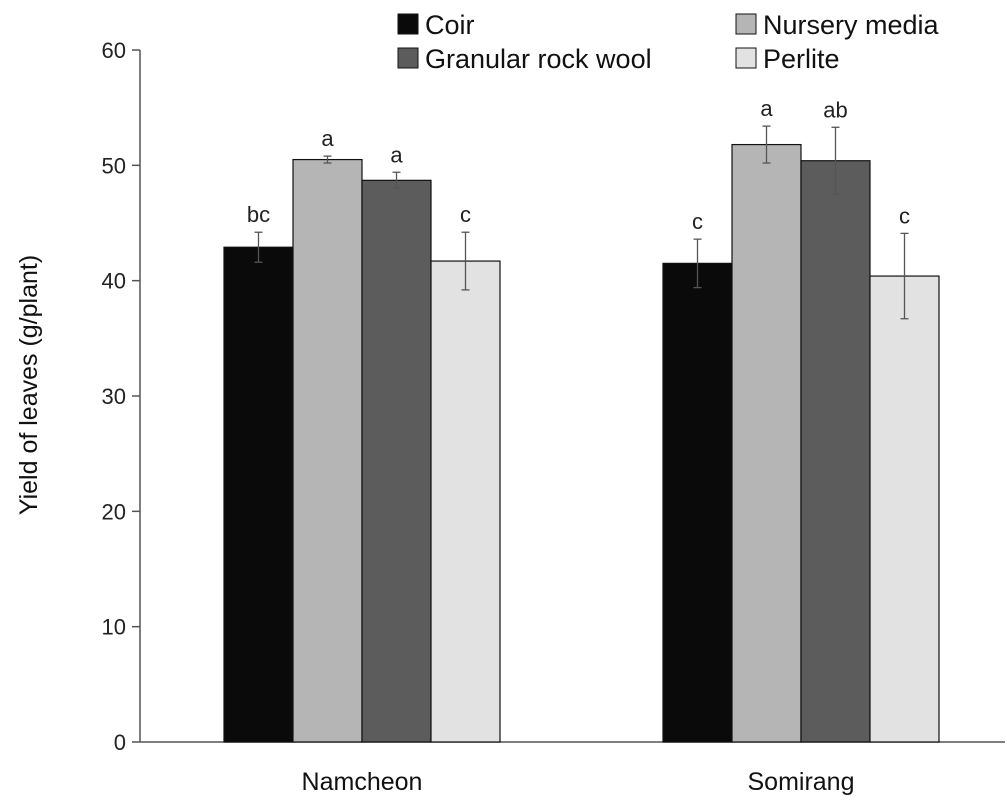  Describe the element at coordinates (362, 782) in the screenshot. I see `category-label: Namcheon` at that location.